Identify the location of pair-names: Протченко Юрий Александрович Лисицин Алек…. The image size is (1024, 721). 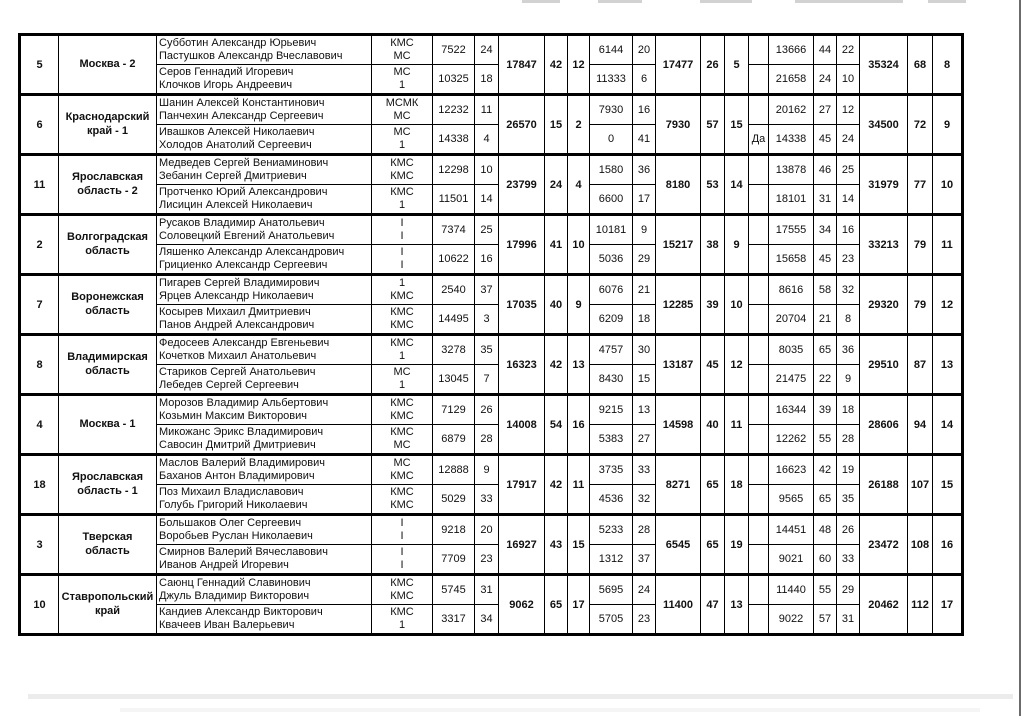
(264, 199).